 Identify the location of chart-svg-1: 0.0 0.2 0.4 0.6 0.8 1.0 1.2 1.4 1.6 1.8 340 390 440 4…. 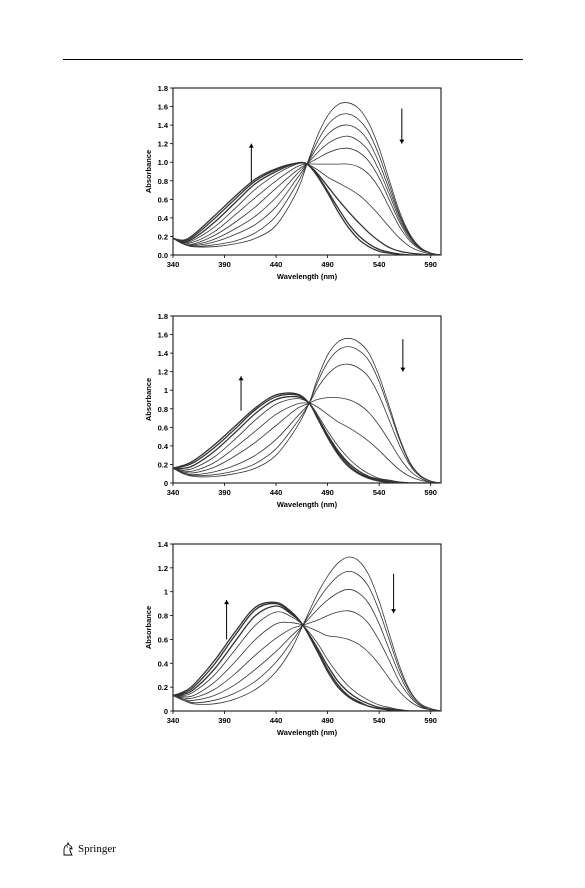
(293, 182).